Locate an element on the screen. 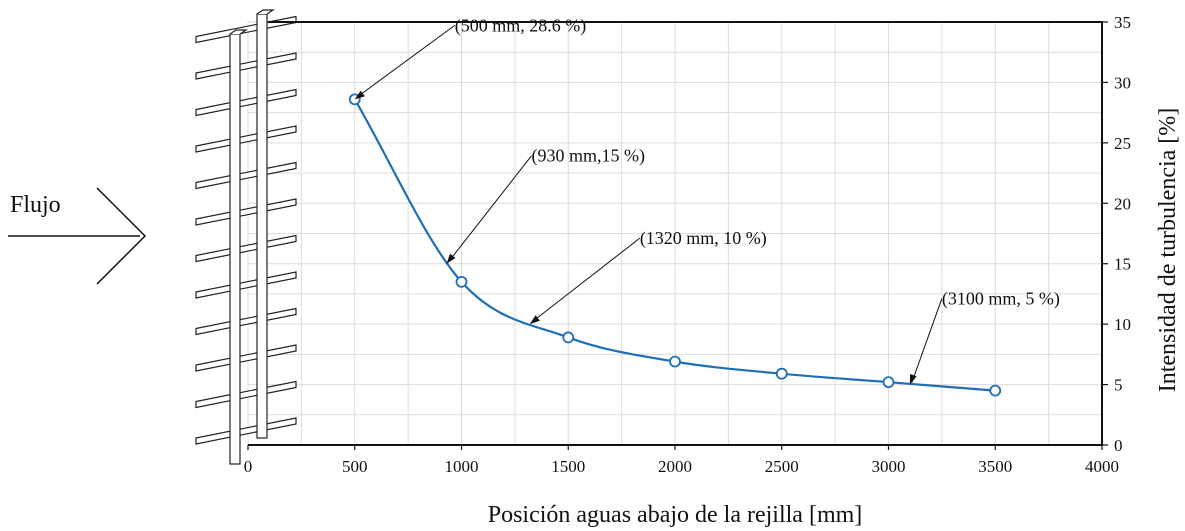 This screenshot has width=1185, height=531. y-tick-label: 15 is located at coordinates (1122, 264).